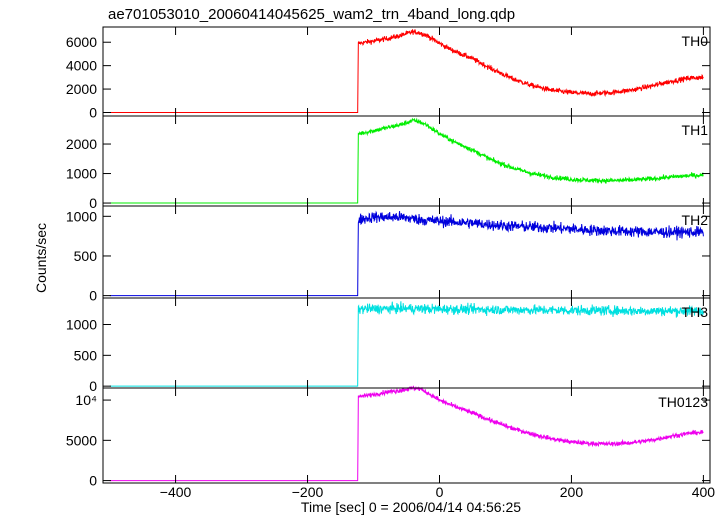 The image size is (723, 516). Describe the element at coordinates (41, 258) in the screenshot. I see `y-axis-title: Counts/sec` at that location.